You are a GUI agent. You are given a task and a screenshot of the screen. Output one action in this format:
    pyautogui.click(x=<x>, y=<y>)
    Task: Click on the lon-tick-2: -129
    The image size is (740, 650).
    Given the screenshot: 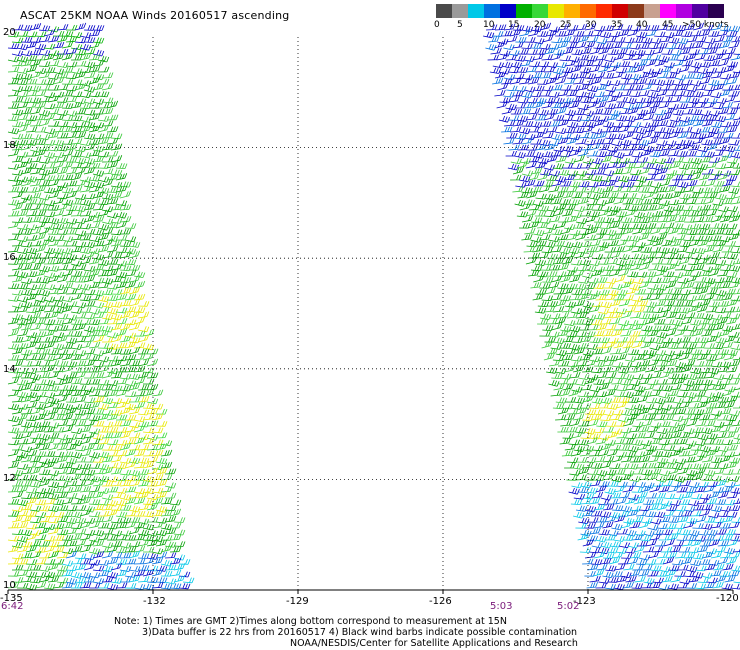 What is the action you would take?
    pyautogui.click(x=297, y=601)
    